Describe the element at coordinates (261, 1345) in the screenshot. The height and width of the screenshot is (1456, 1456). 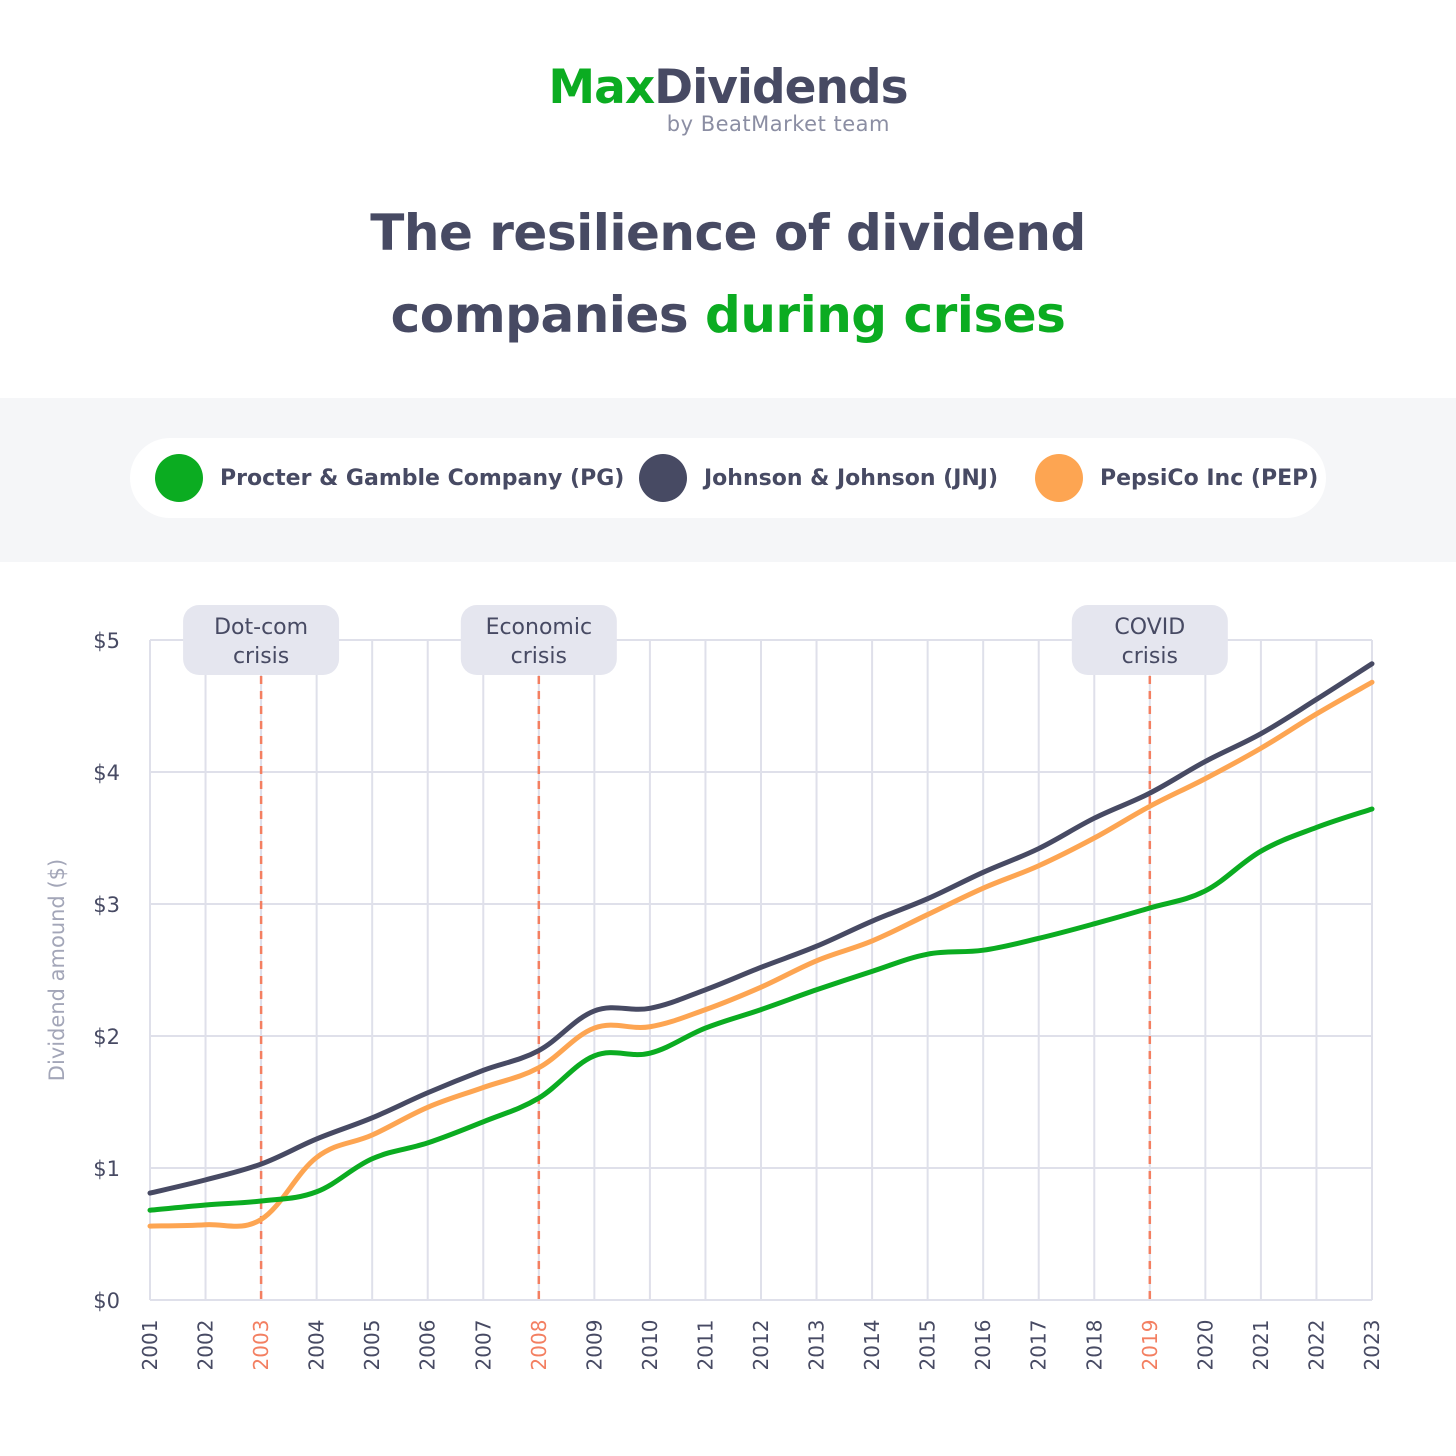
I see `x-tick-label: 2003` at that location.